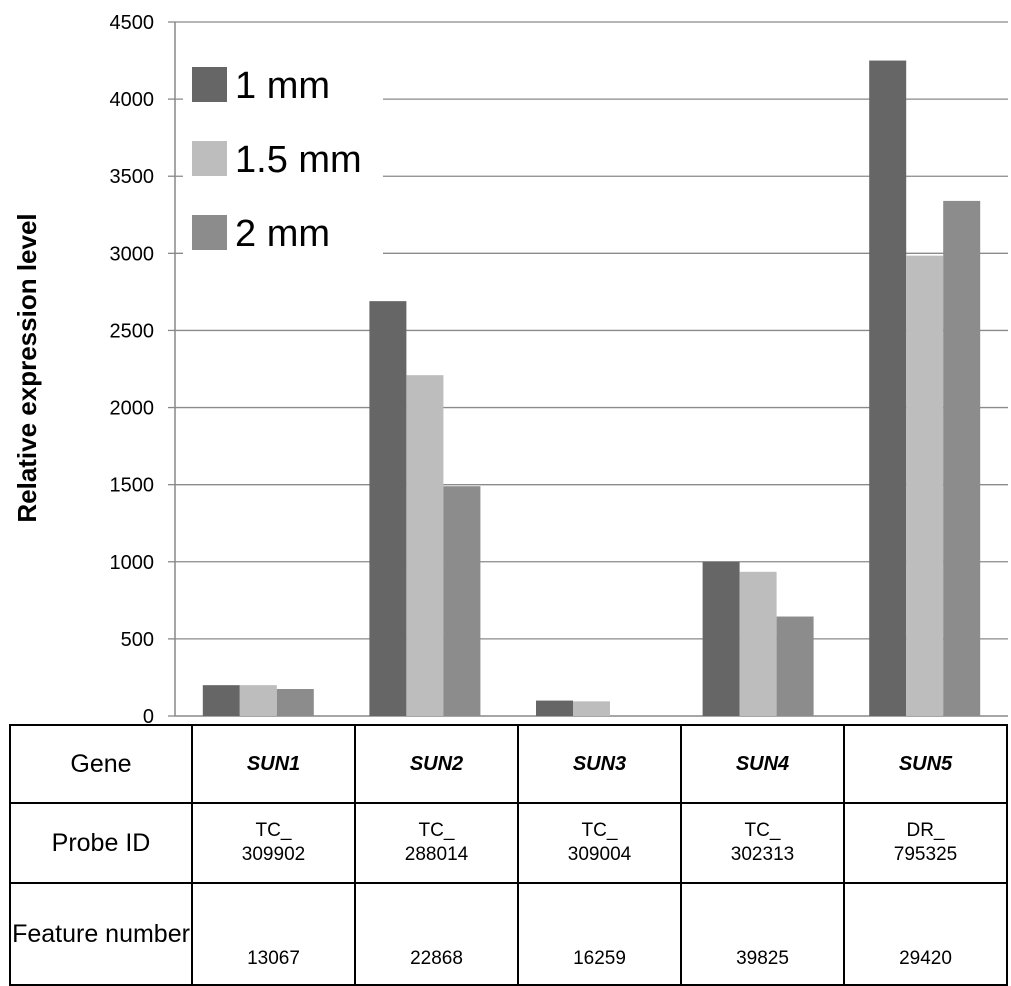 This screenshot has height=986, width=1011. What do you see at coordinates (762, 934) in the screenshot?
I see `feature-cell: 39825` at bounding box center [762, 934].